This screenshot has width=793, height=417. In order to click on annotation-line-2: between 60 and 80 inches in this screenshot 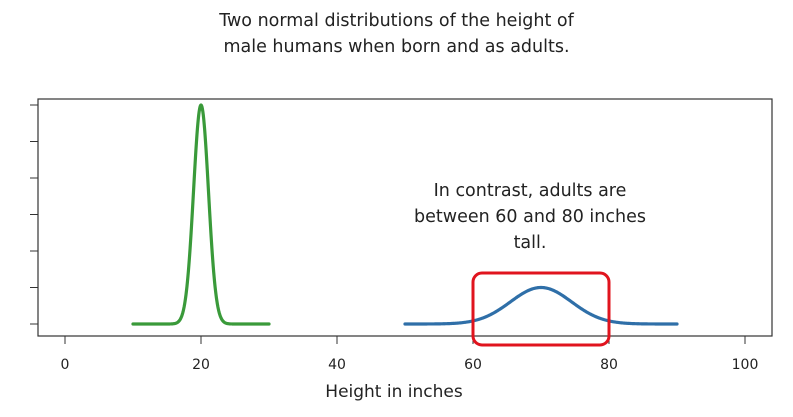, I will do `click(530, 217)`.